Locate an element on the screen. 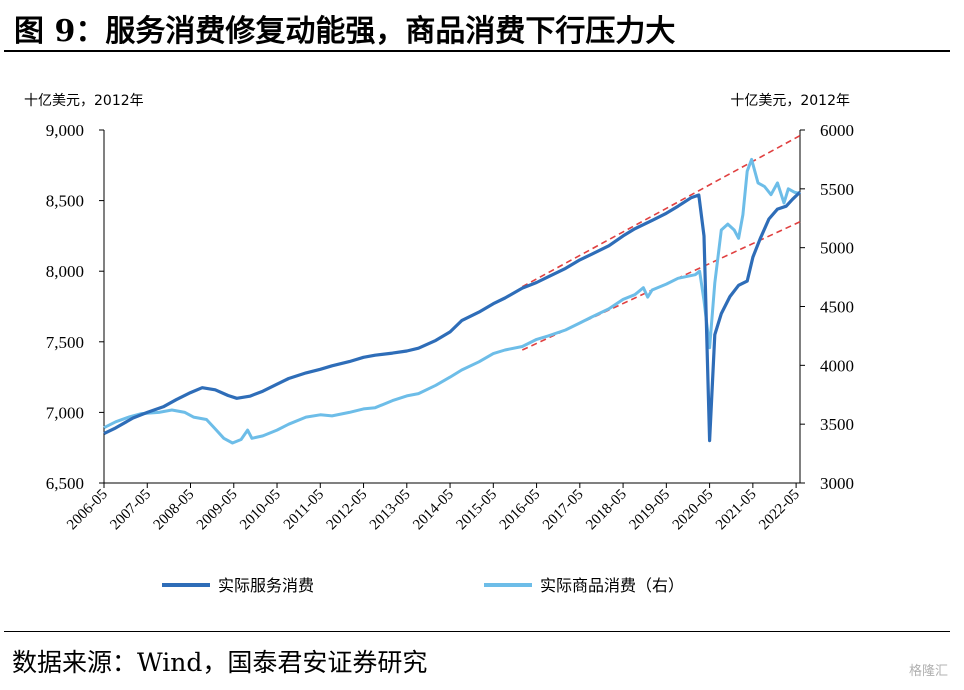  source-rule is located at coordinates (477, 631).